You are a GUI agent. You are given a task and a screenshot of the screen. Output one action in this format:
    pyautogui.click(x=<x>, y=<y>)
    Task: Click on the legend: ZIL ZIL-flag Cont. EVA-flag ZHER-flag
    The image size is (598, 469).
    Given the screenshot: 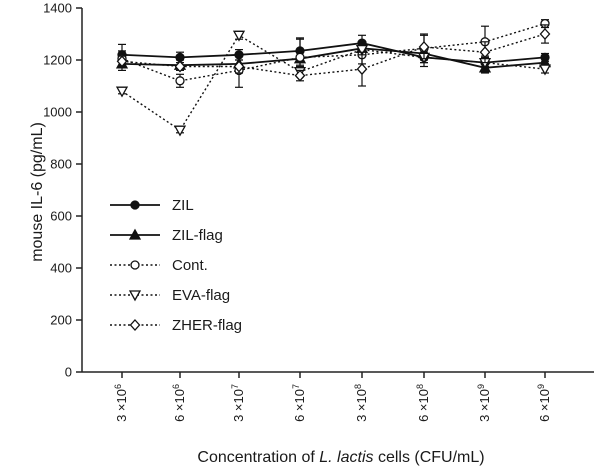 What is the action you would take?
    pyautogui.click(x=176, y=265)
    